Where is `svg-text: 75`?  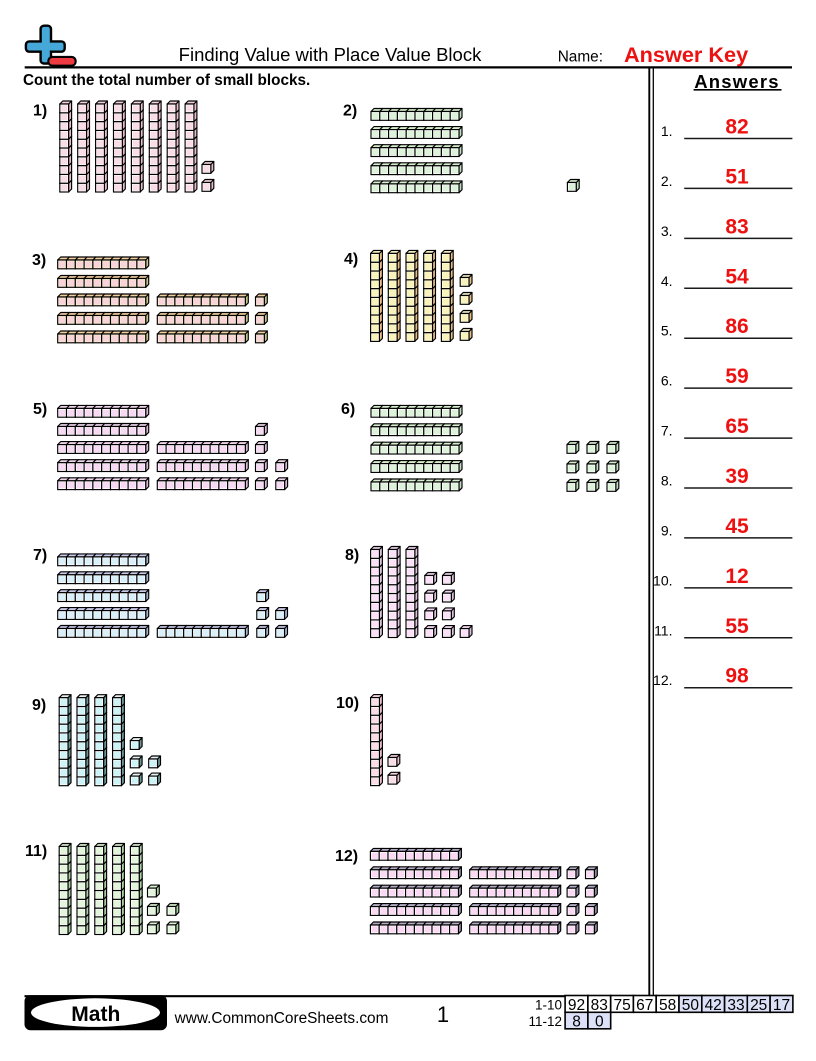 svg-text: 75 is located at coordinates (621, 1005).